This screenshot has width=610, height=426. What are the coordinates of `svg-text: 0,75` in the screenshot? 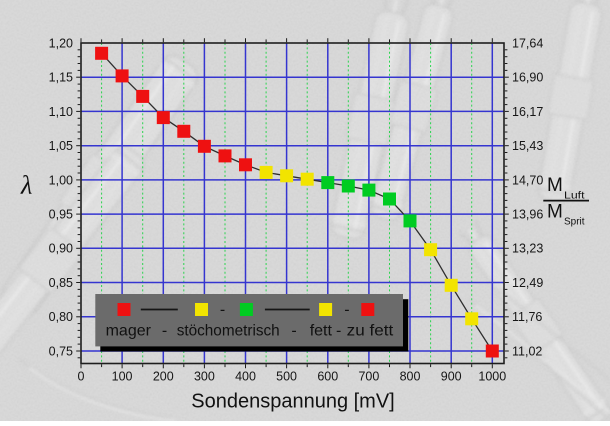 It's located at (61, 351).